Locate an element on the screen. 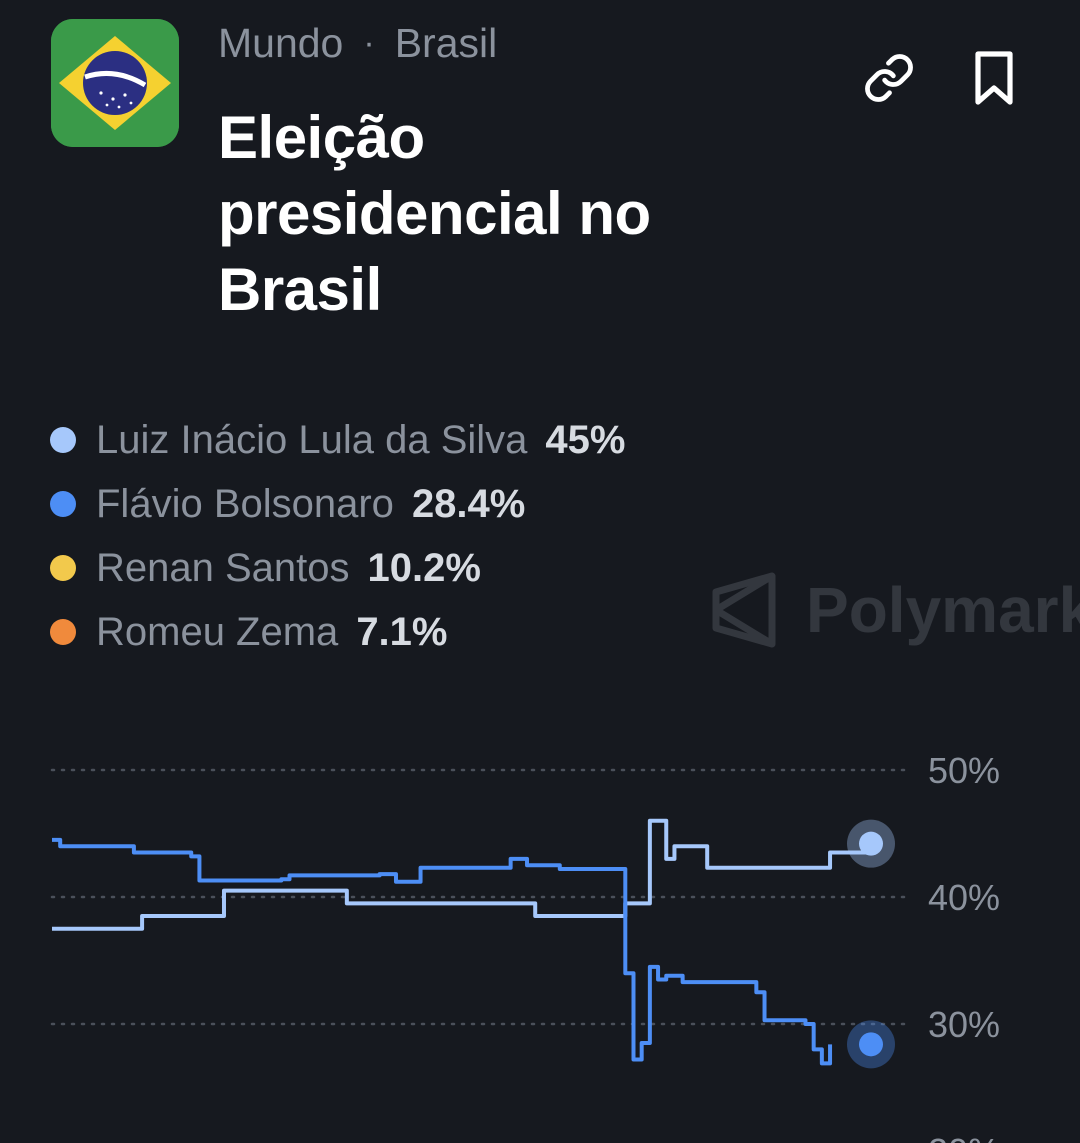 The height and width of the screenshot is (1143, 1080). series-line-bolsonaro is located at coordinates (442, 951).